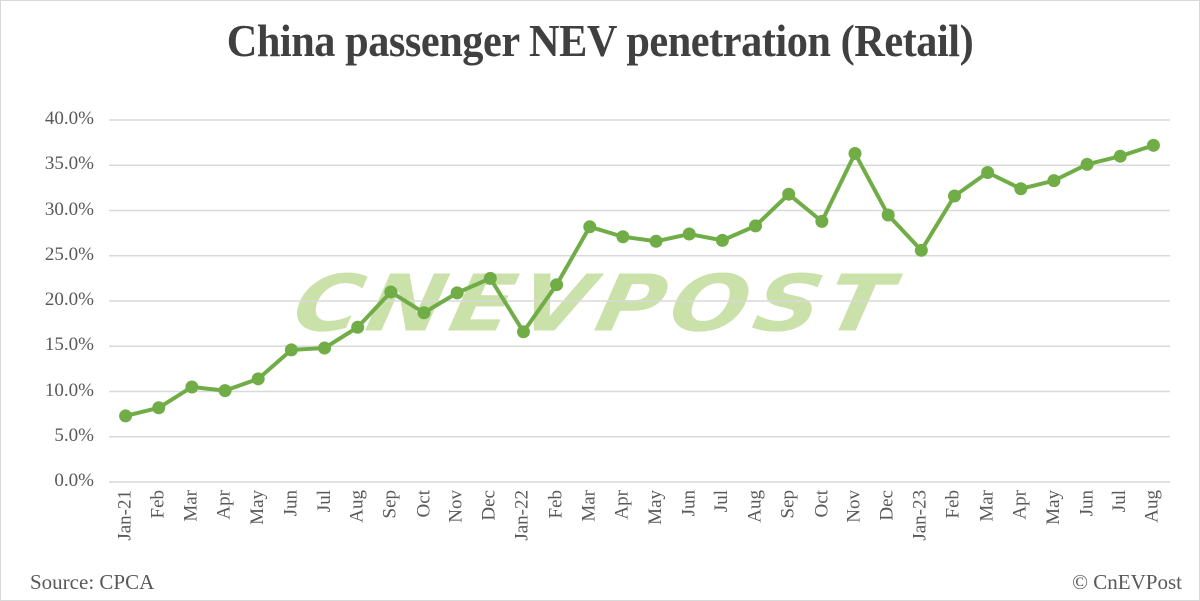 The image size is (1200, 601). What do you see at coordinates (69, 209) in the screenshot?
I see `y-tick-label: 30.0%` at bounding box center [69, 209].